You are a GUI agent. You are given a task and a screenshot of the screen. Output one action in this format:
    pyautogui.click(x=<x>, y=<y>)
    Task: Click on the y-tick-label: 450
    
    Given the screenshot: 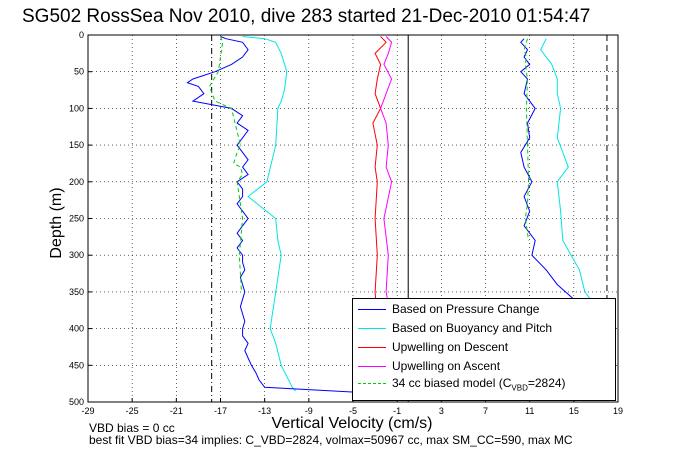 What is the action you would take?
    pyautogui.click(x=76, y=365)
    